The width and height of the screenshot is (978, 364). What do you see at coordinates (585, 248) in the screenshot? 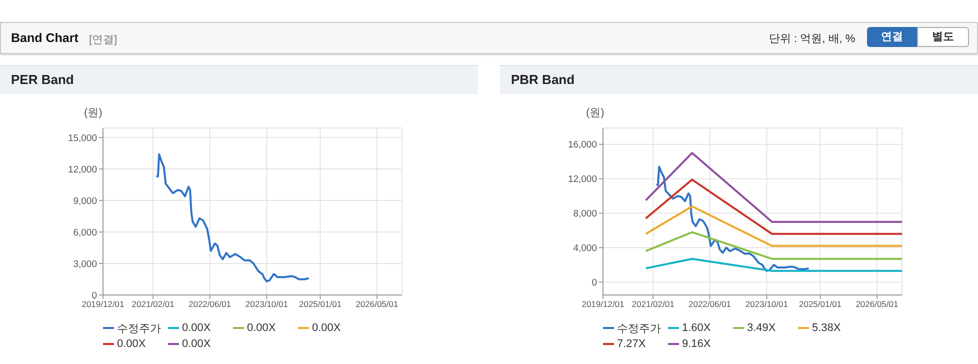
I see `y-tick-label: 4,000` at bounding box center [585, 248].